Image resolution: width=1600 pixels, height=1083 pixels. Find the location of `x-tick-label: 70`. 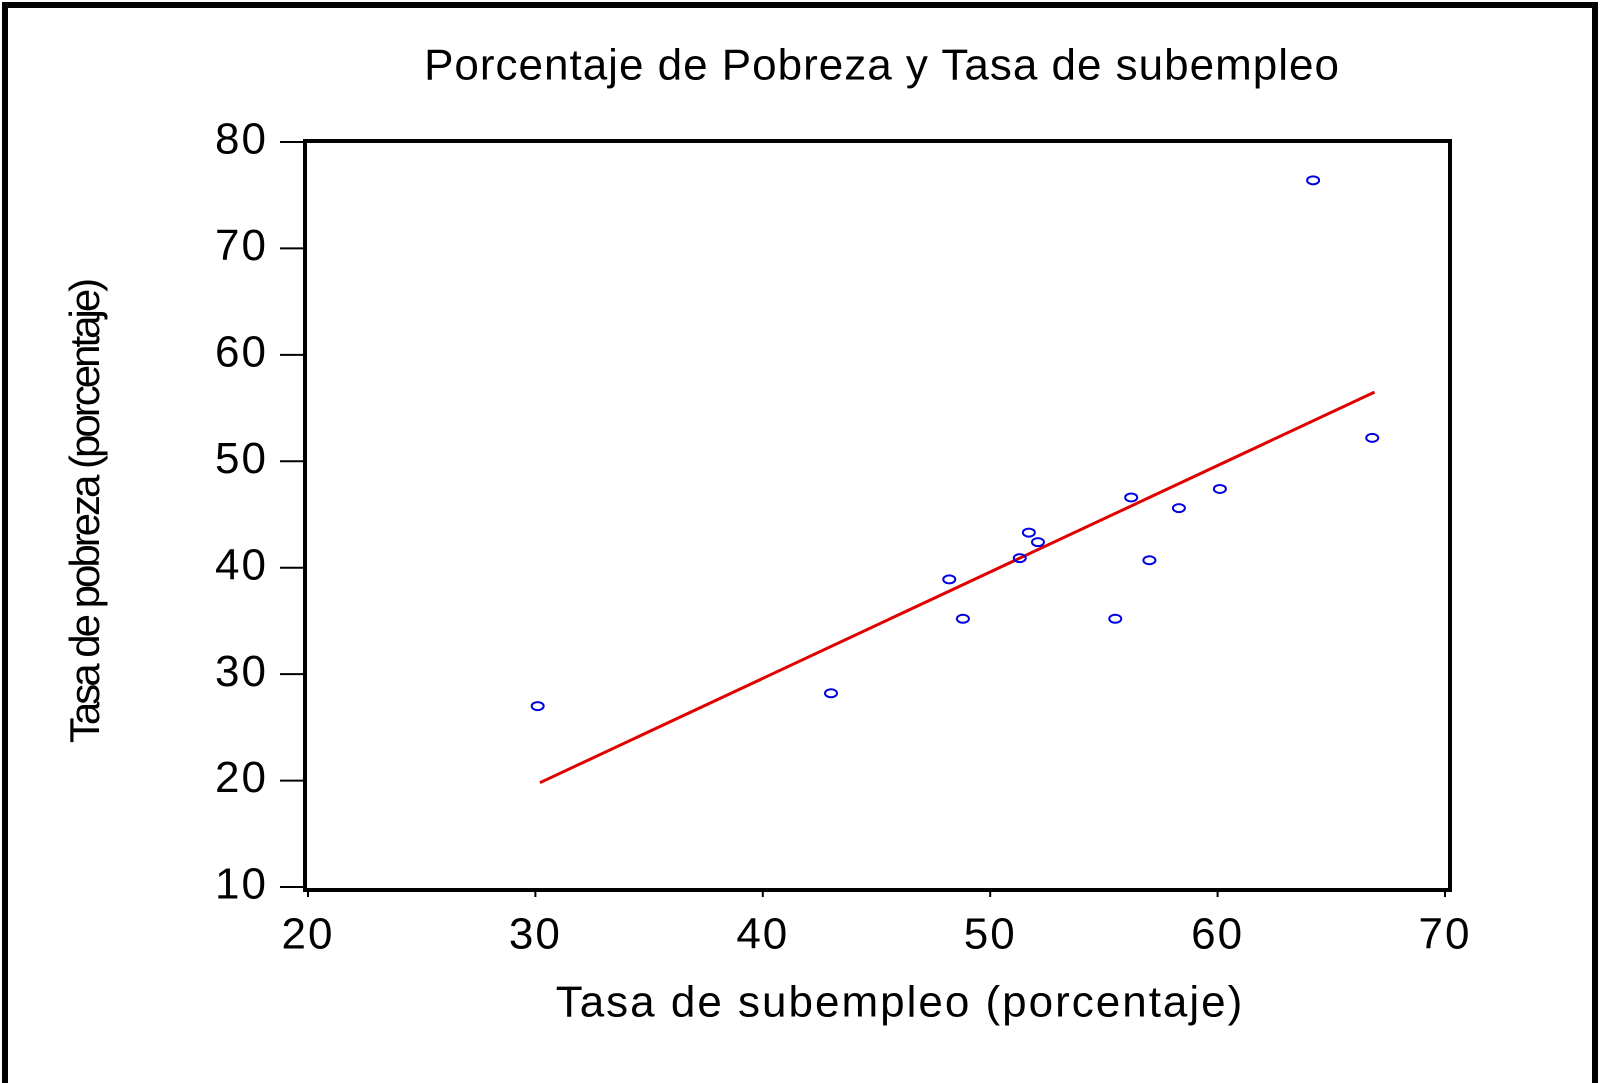

x-tick-label: 70 is located at coordinates (1445, 934).